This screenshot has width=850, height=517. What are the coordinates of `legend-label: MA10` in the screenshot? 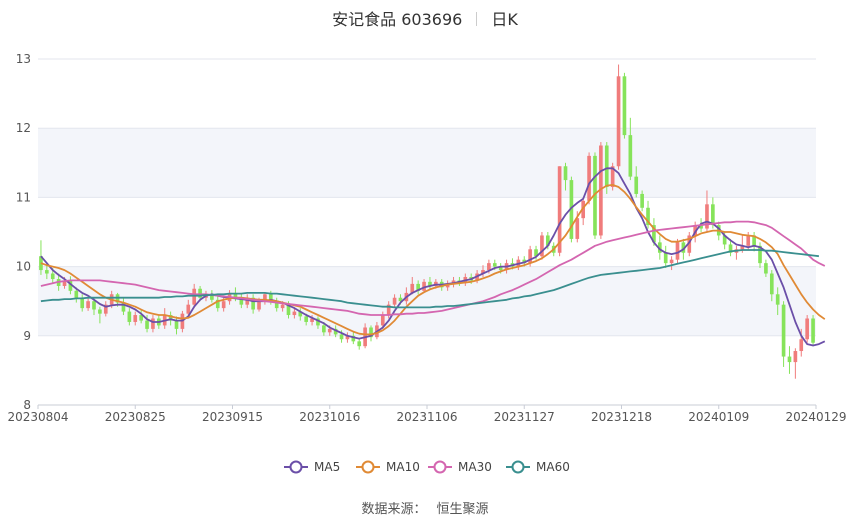 It's located at (403, 467).